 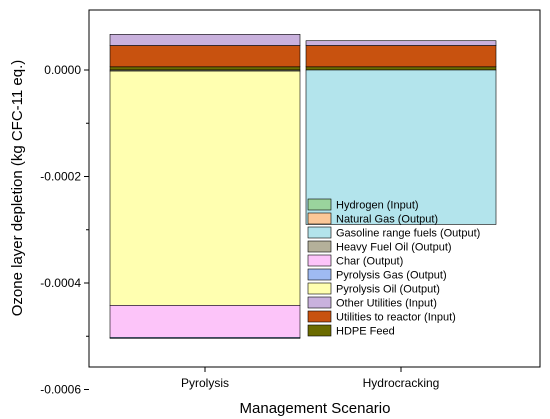 I want to click on y-tick-label: -0.0002, so click(x=60, y=177).